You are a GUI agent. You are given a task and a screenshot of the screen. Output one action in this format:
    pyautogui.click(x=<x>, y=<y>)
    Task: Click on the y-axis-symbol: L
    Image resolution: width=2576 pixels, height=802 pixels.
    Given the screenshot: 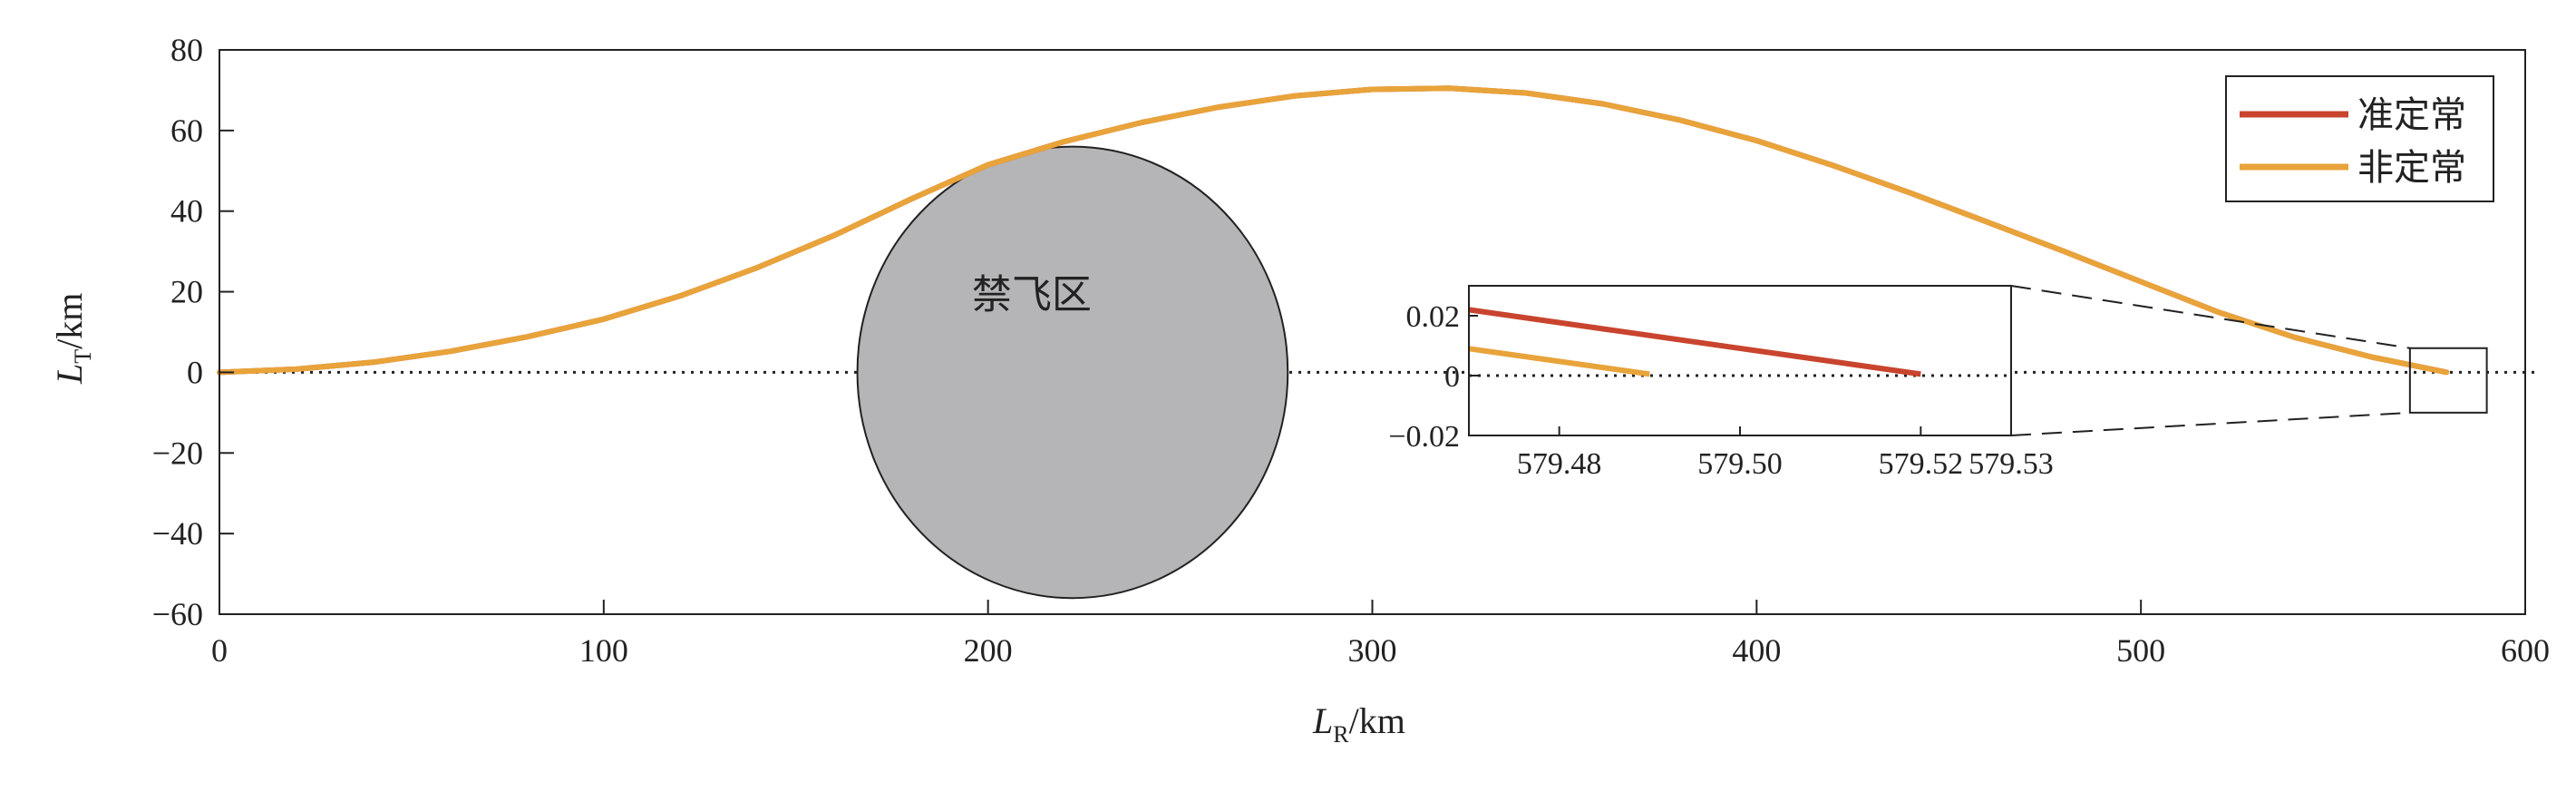 What is the action you would take?
    pyautogui.click(x=69, y=374)
    